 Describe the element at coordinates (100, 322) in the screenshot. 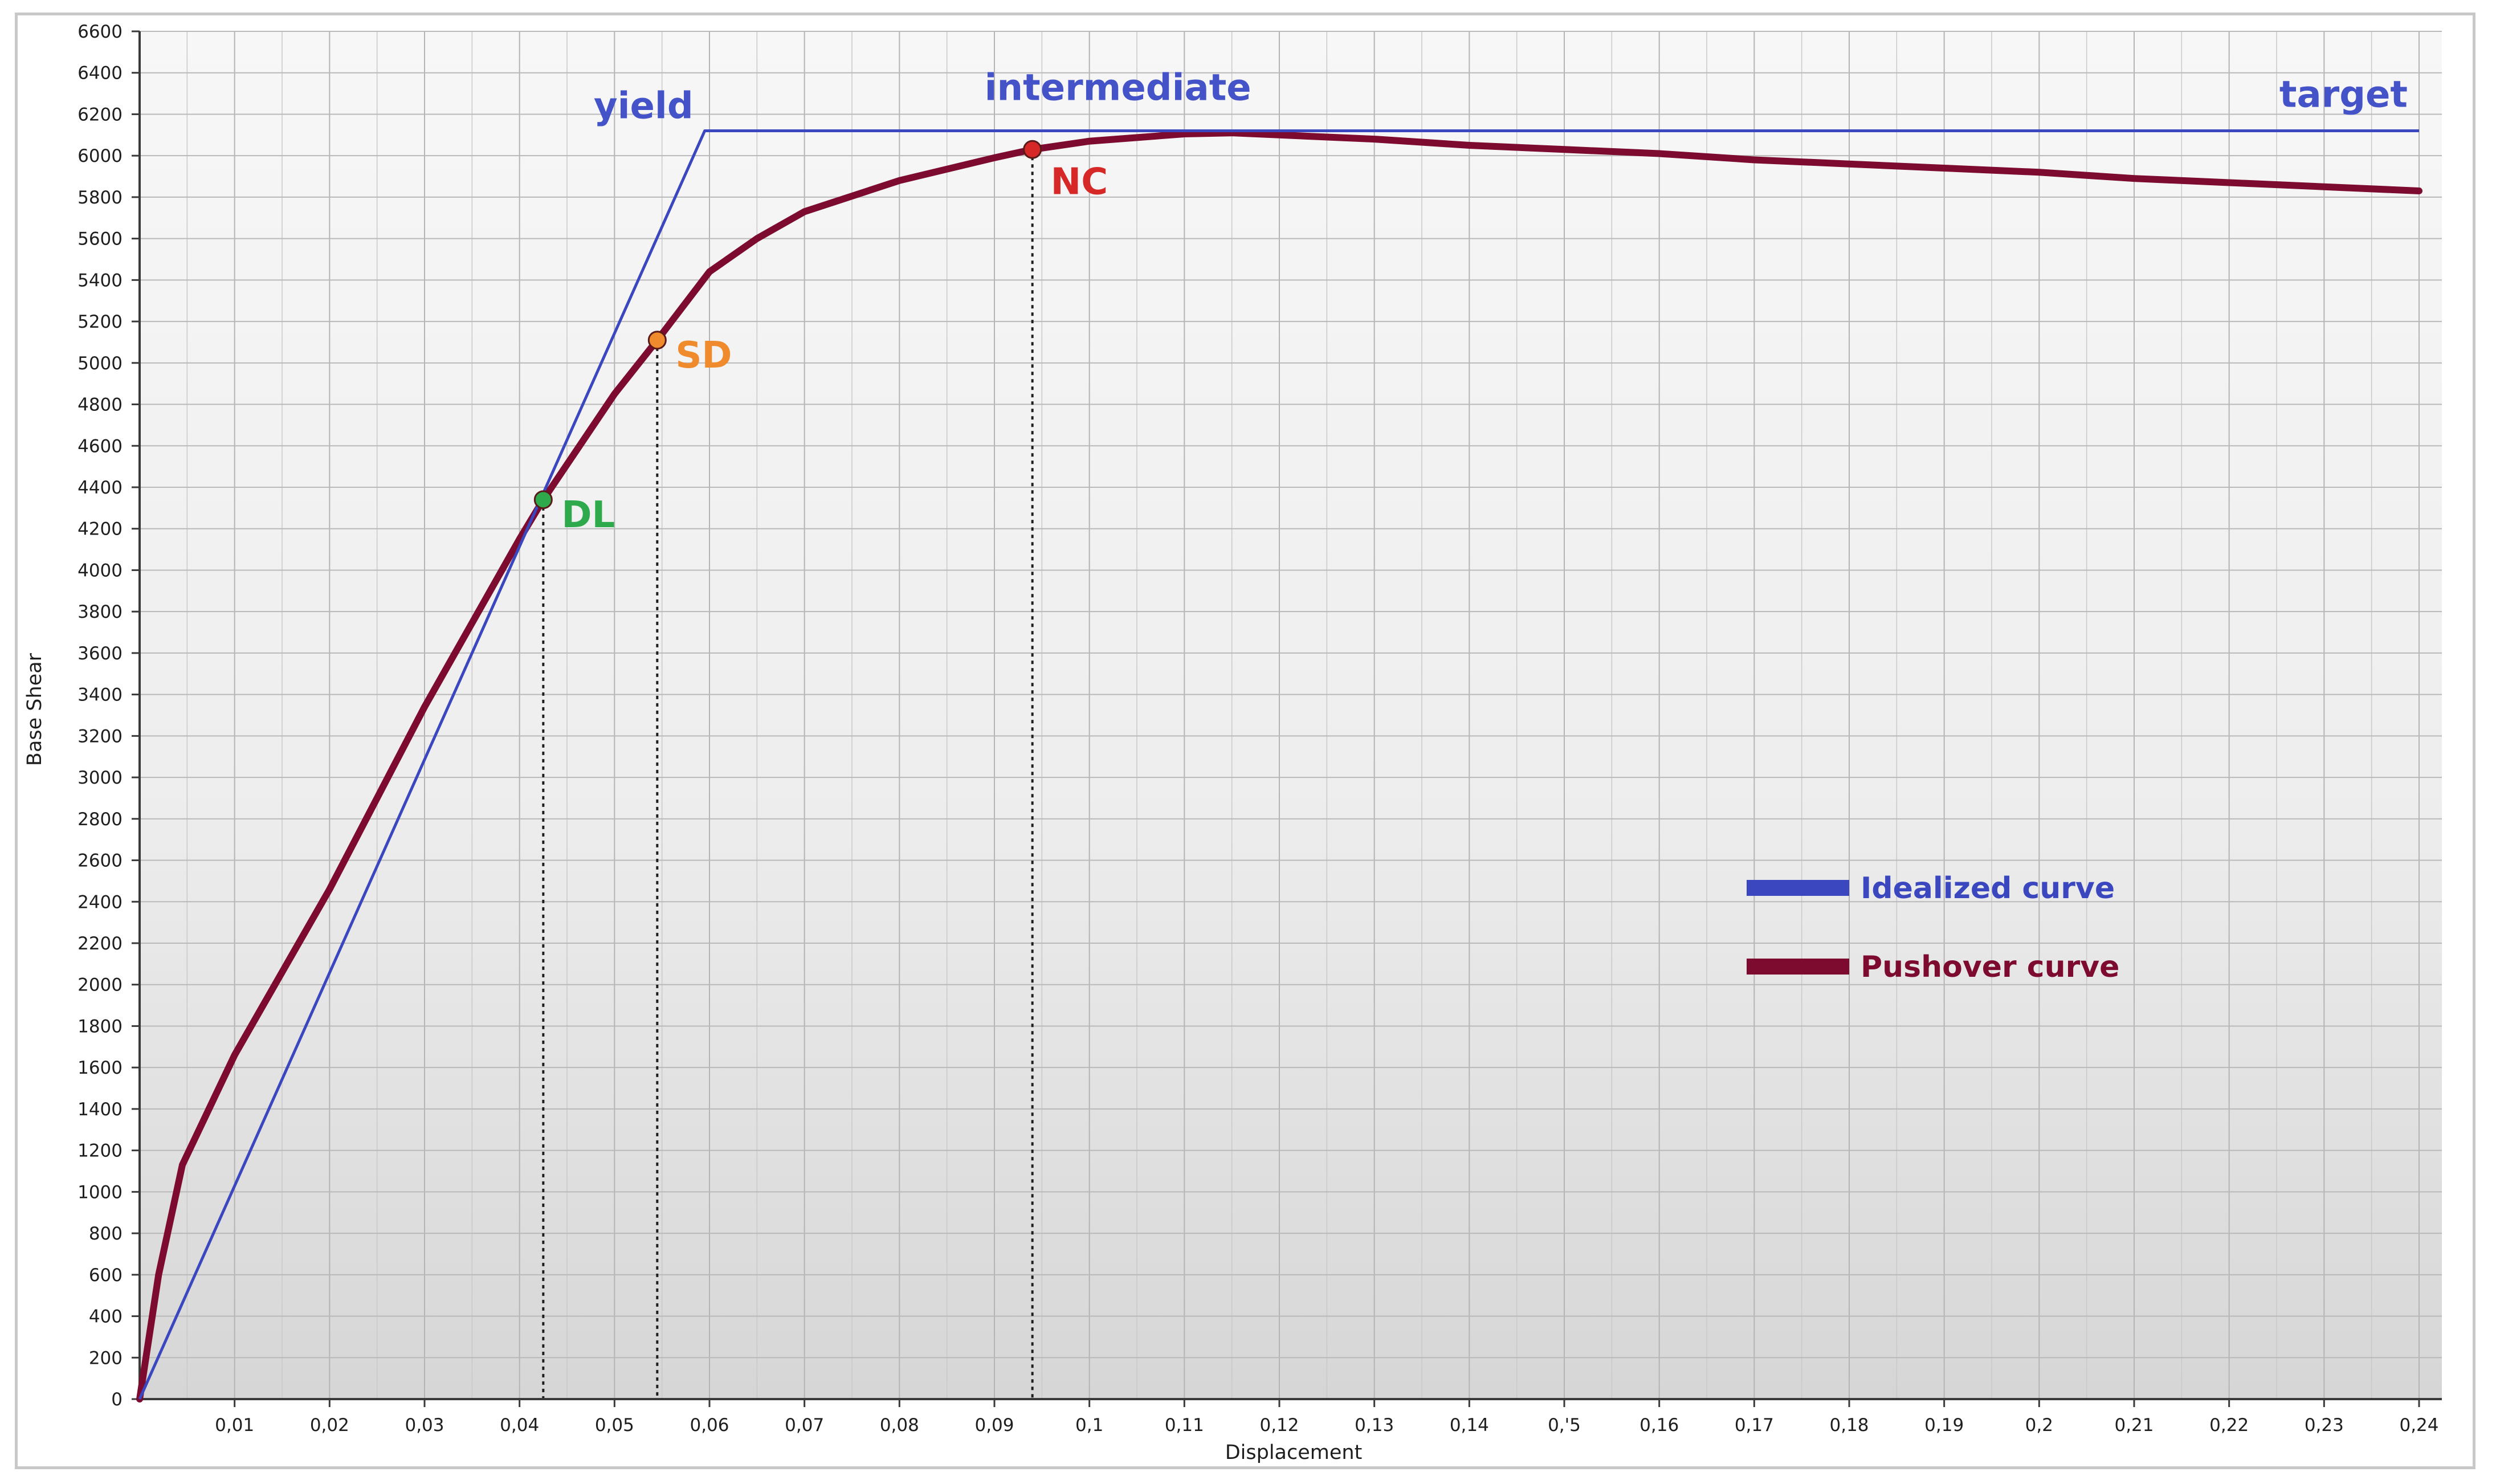

I see `y-tick-label: 5200` at that location.